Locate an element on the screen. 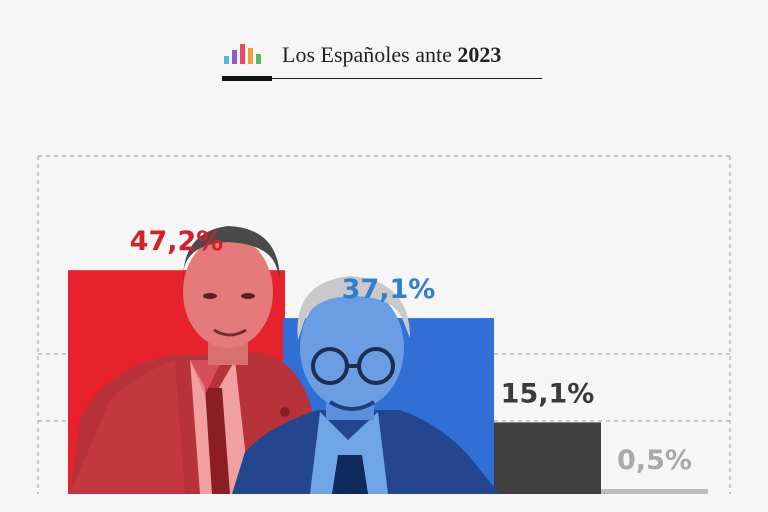  title-year: 2023 is located at coordinates (479, 54).